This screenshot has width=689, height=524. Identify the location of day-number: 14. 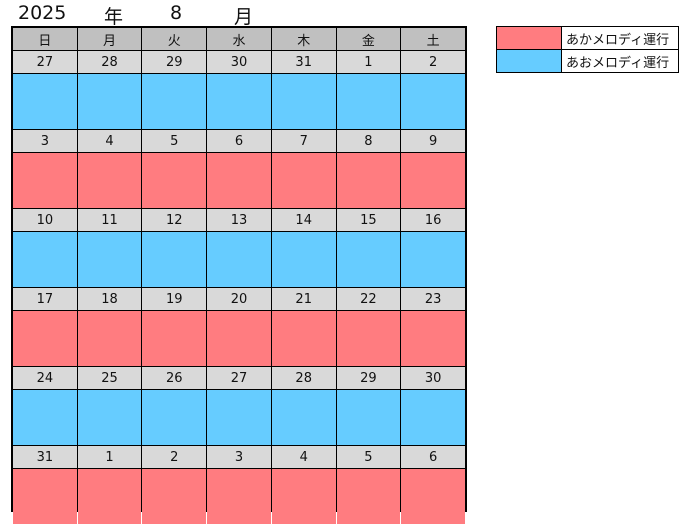
(303, 220).